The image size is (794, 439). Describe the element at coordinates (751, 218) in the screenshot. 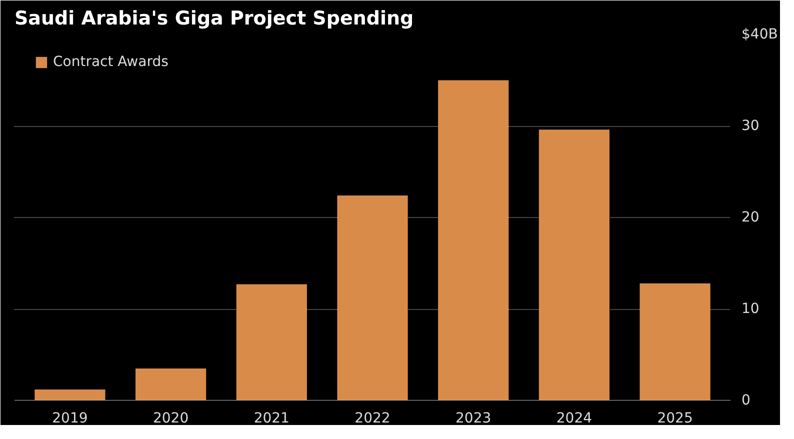

I see `y-tick-label: 20` at that location.